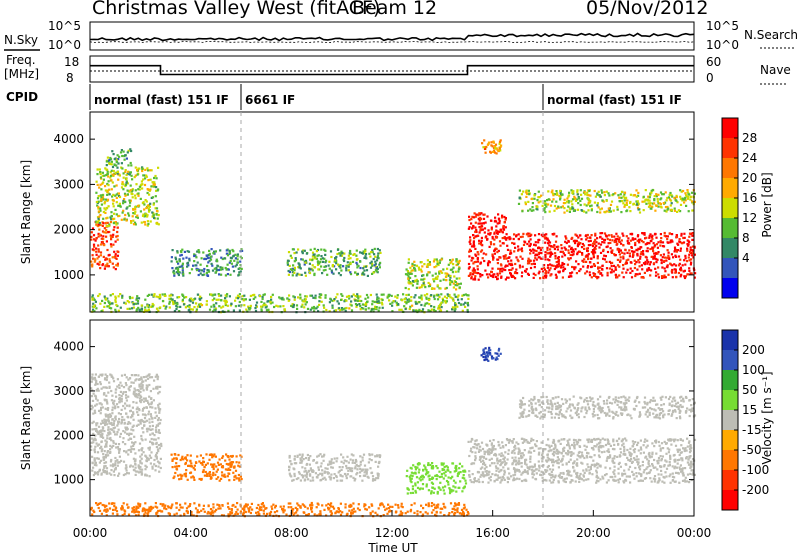  I want to click on freq-left-tick-top: 18, so click(71, 62).